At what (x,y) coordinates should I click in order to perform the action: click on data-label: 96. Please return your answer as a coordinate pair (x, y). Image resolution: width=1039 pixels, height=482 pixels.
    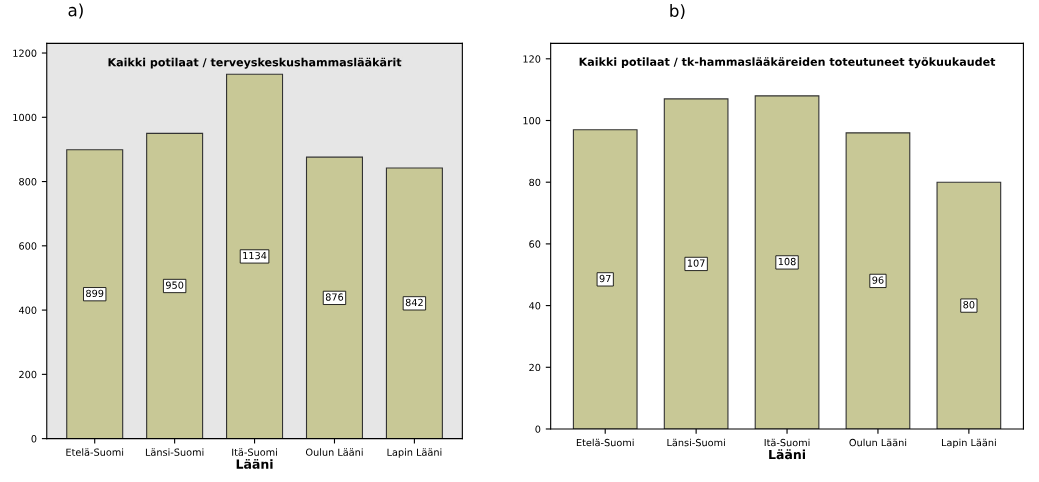
    Looking at the image, I should click on (878, 280).